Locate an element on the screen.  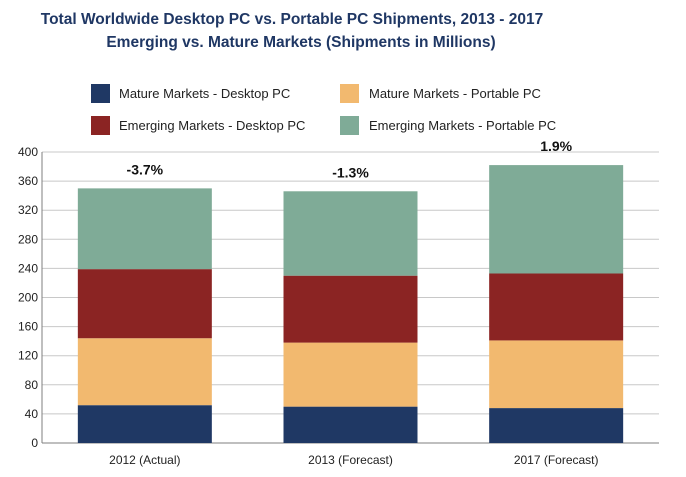
legend-item: Emerging Markets - Portable PC is located at coordinates (448, 125).